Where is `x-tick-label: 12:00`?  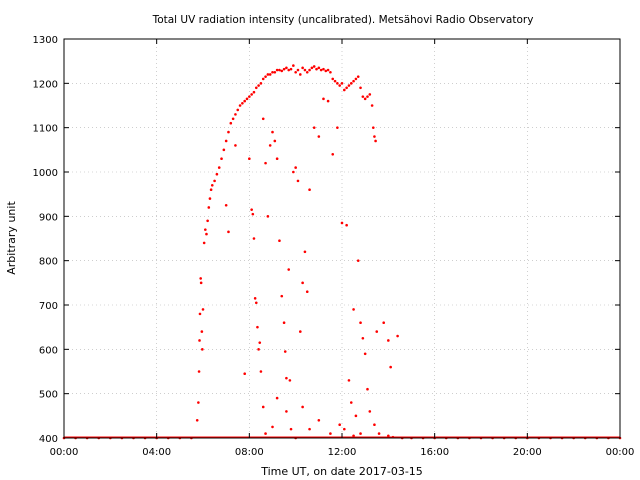
x-tick-label: 12:00 is located at coordinates (342, 452).